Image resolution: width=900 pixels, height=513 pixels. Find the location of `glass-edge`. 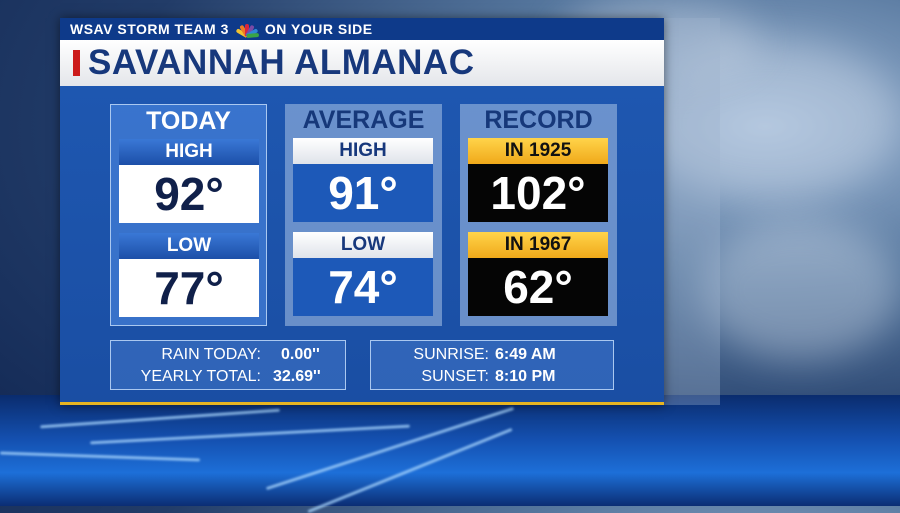

glass-edge is located at coordinates (692, 211).